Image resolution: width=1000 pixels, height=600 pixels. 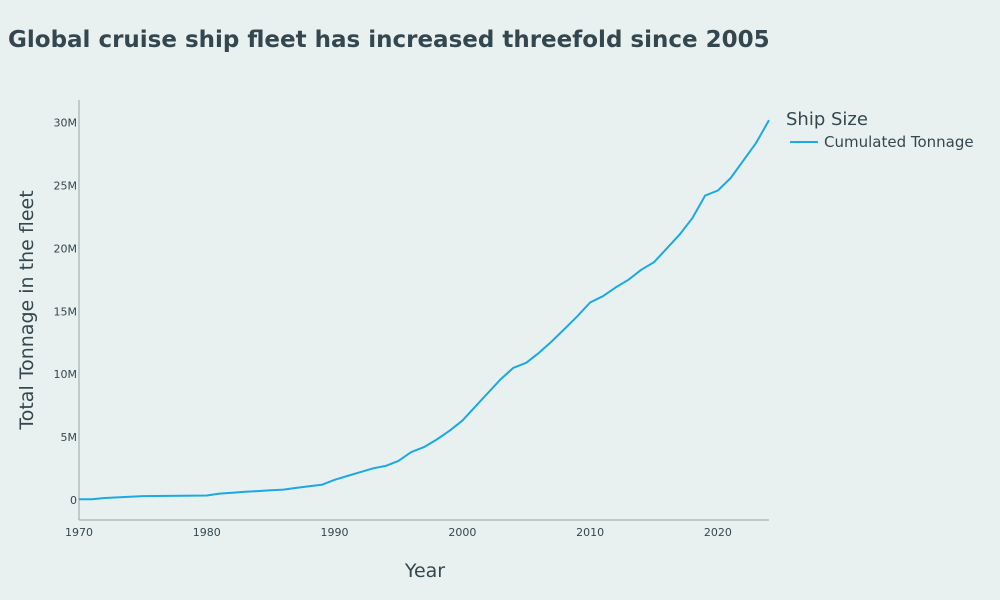 I want to click on y-tick-label: 20M, so click(x=66, y=248).